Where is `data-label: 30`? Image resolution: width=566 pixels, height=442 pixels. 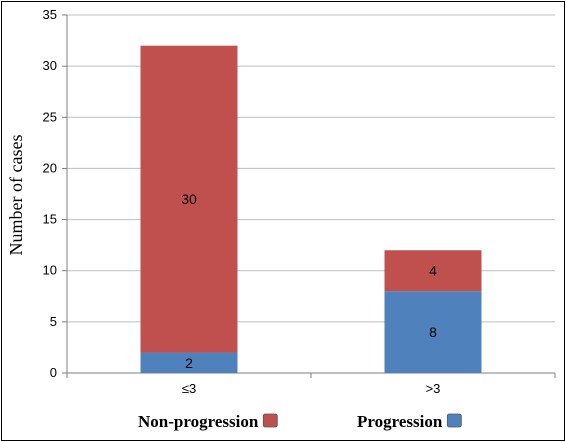
data-label: 30 is located at coordinates (189, 199).